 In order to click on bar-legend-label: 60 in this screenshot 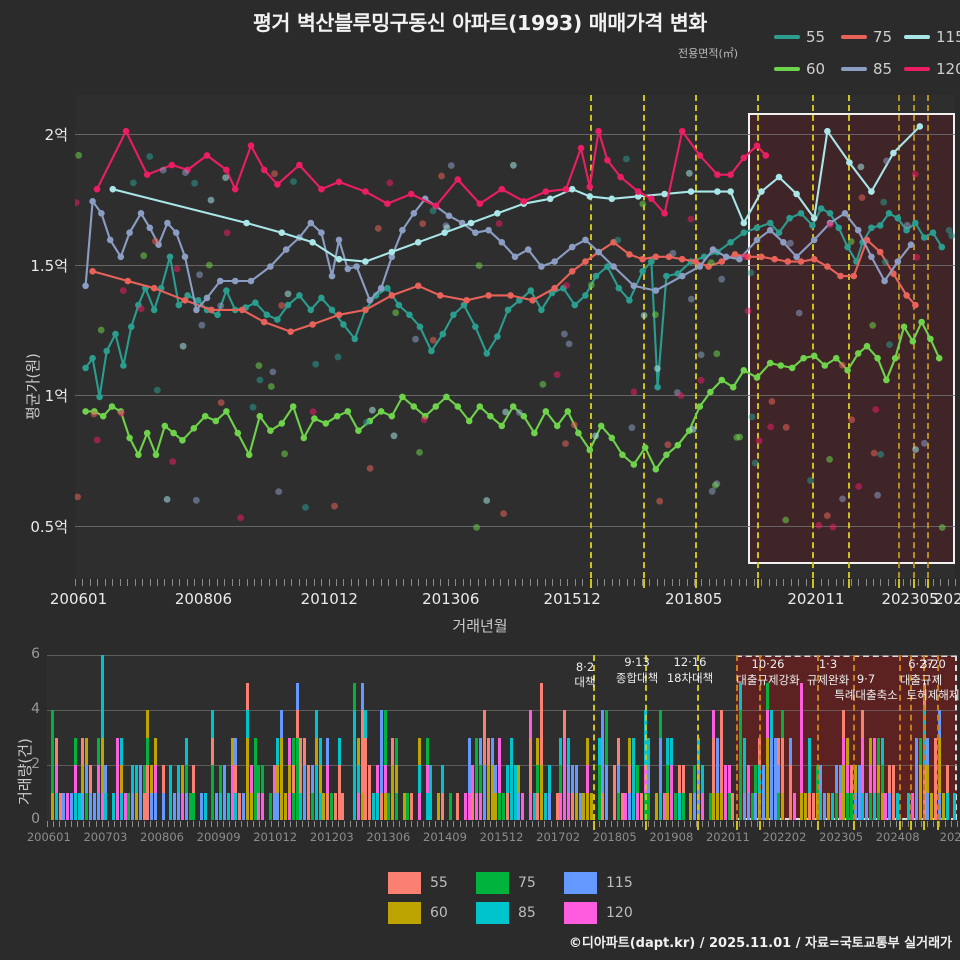, I will do `click(439, 913)`.